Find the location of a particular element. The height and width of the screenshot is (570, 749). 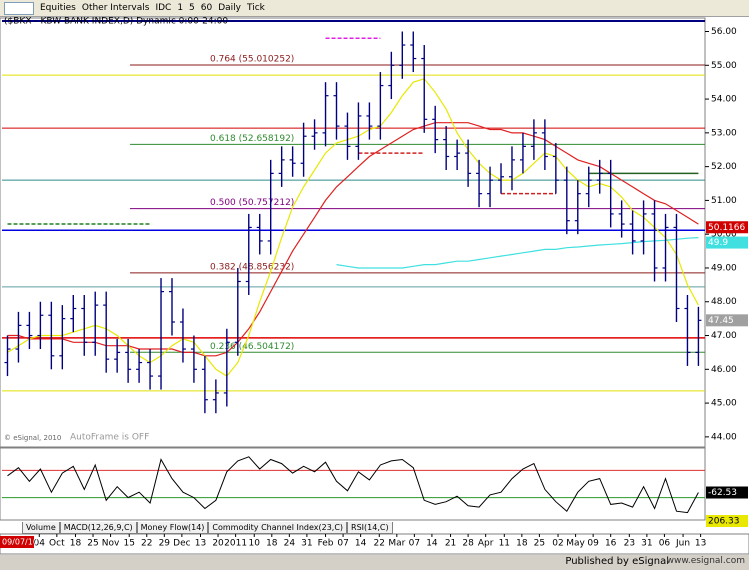

oscillator-panel is located at coordinates (353, 484).